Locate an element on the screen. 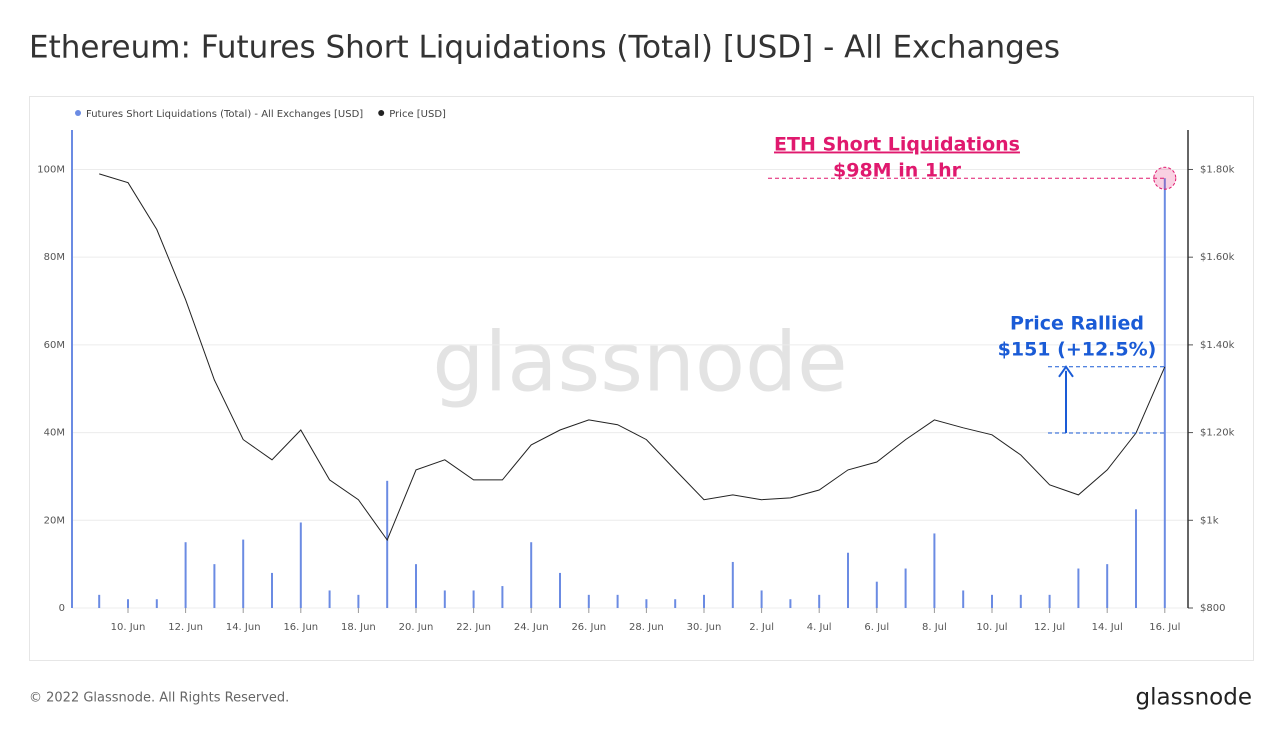 The width and height of the screenshot is (1280, 741). annotation-text: $98M in 1hr is located at coordinates (897, 171).